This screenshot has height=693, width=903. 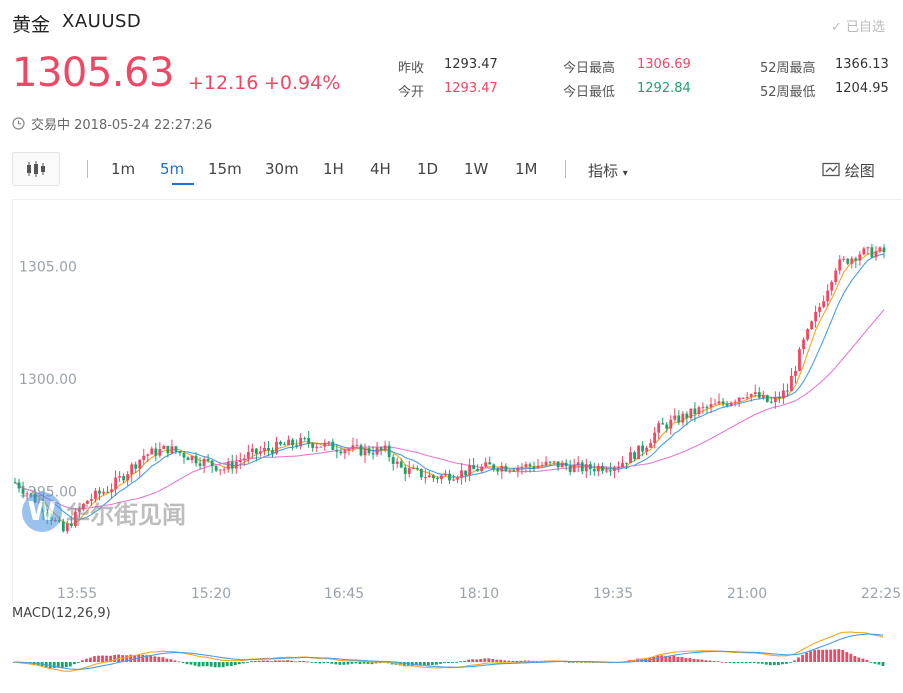 I want to click on period-5m: 5m, so click(x=172, y=169).